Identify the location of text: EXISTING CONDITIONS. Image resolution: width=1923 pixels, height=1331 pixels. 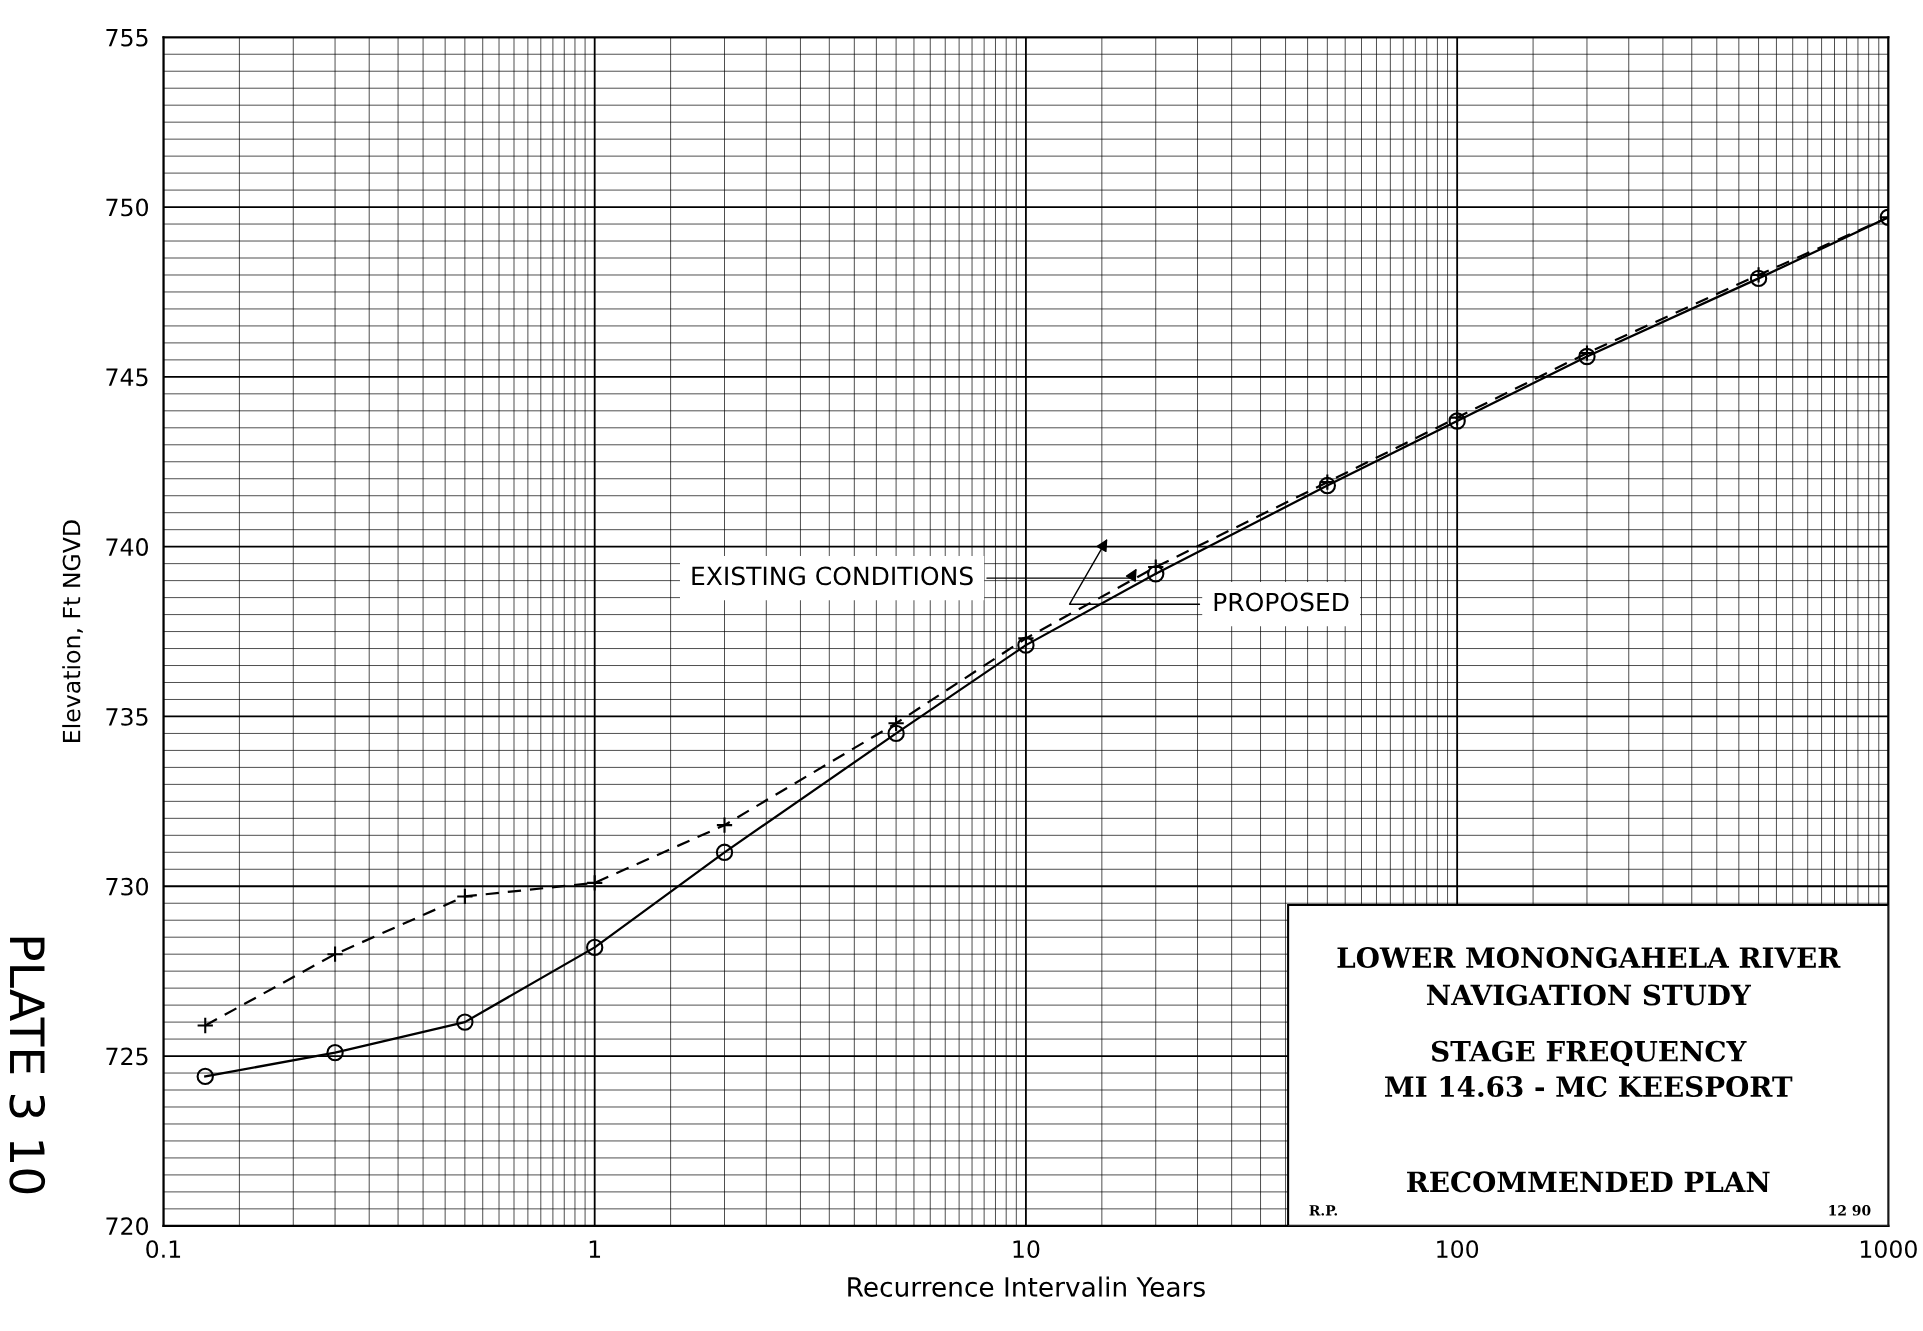
(832, 576).